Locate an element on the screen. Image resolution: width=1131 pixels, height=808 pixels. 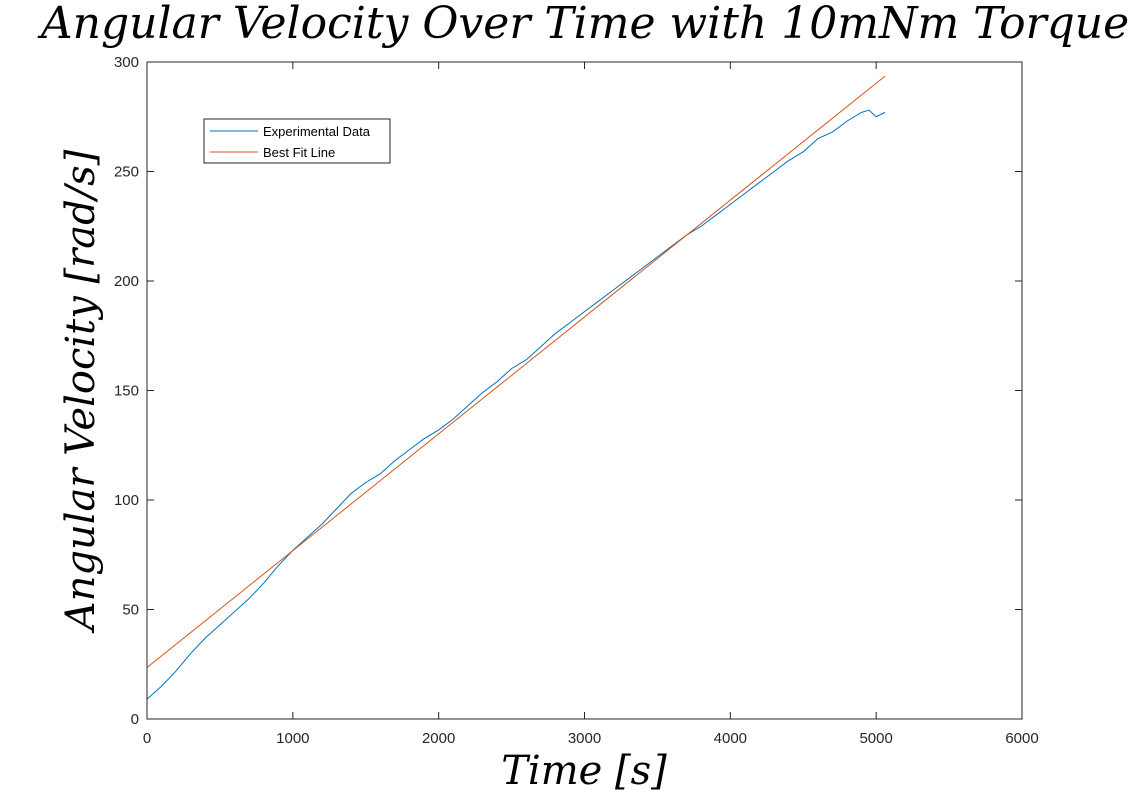
y-tick-label: 300 is located at coordinates (126, 62).